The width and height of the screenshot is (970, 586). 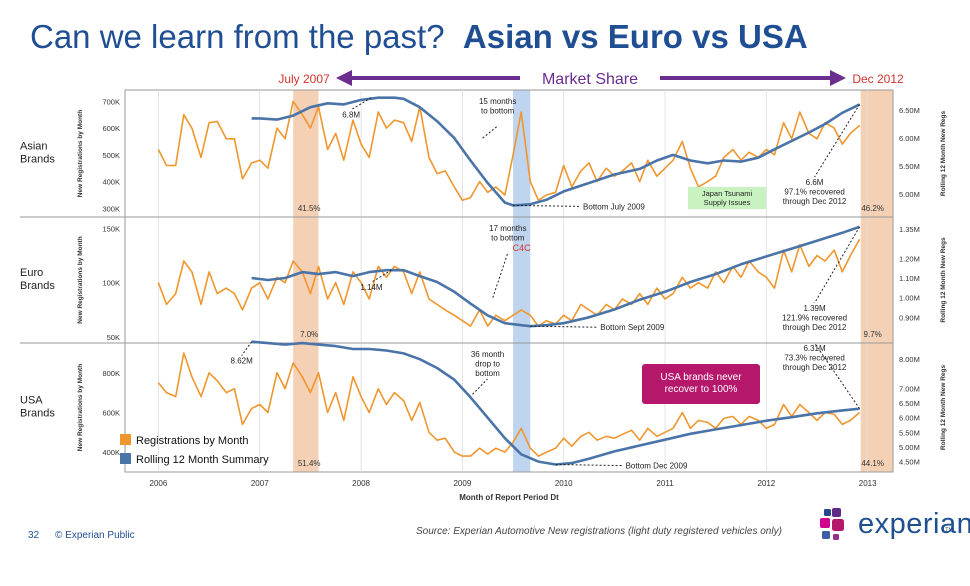 What do you see at coordinates (657, 466) in the screenshot?
I see `annotation-label: Bottom Dec 2009` at bounding box center [657, 466].